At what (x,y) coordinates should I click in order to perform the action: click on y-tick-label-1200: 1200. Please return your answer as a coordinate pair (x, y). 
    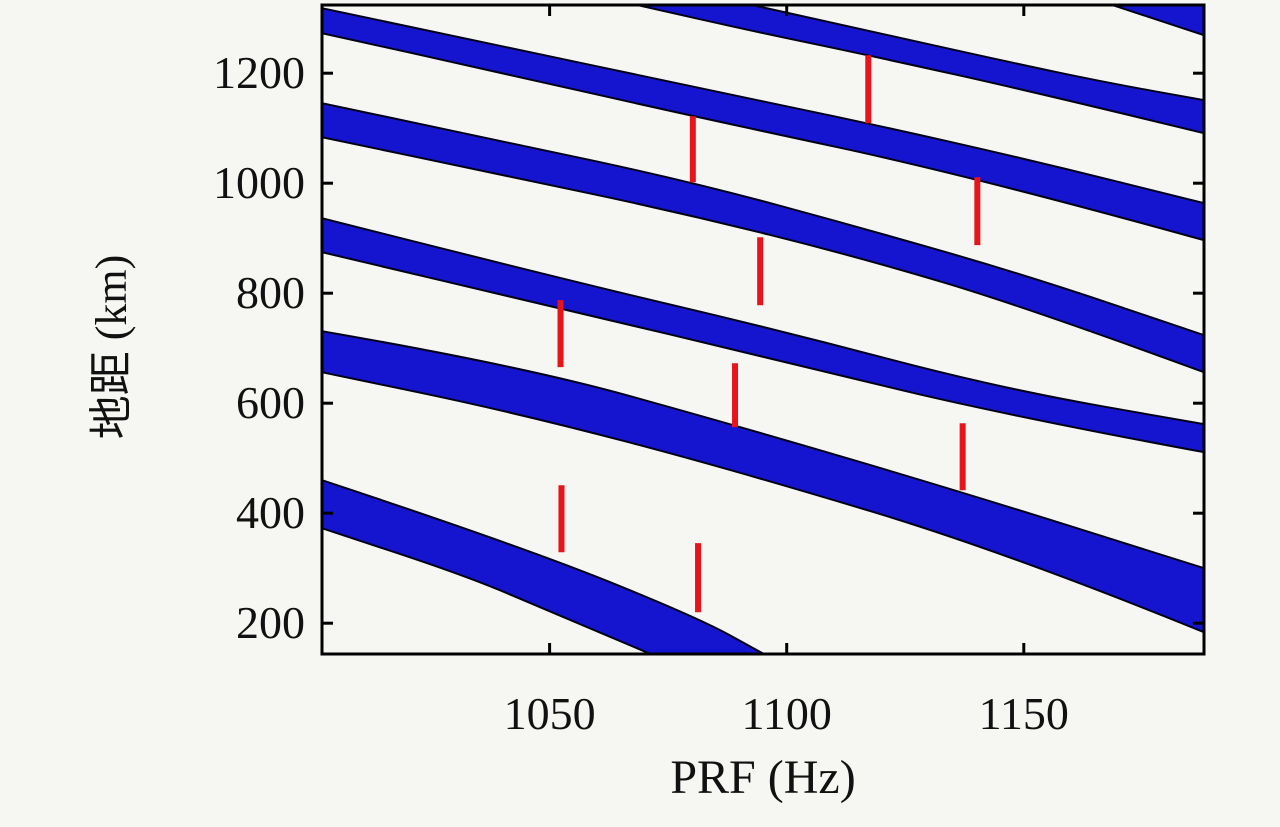
    Looking at the image, I should click on (259, 73).